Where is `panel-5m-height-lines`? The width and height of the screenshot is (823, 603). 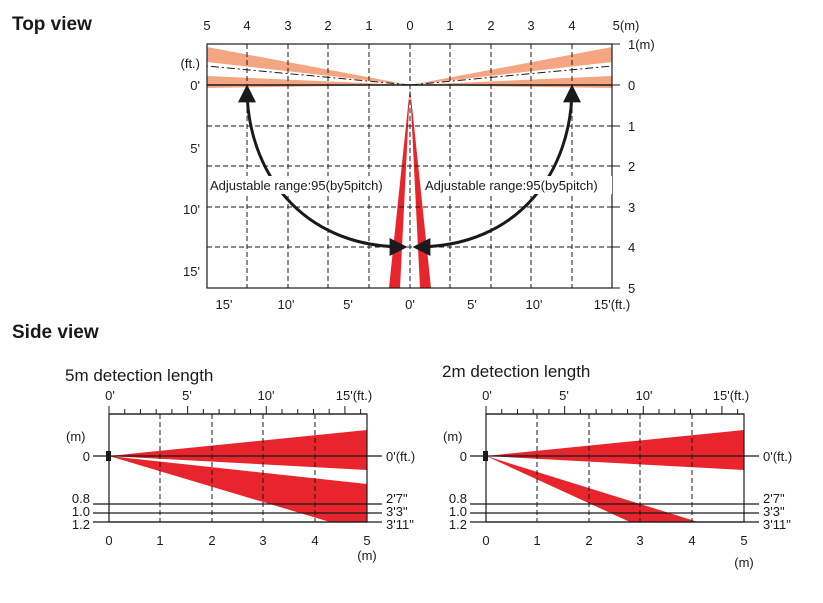
panel-5m-height-lines is located at coordinates (237, 489).